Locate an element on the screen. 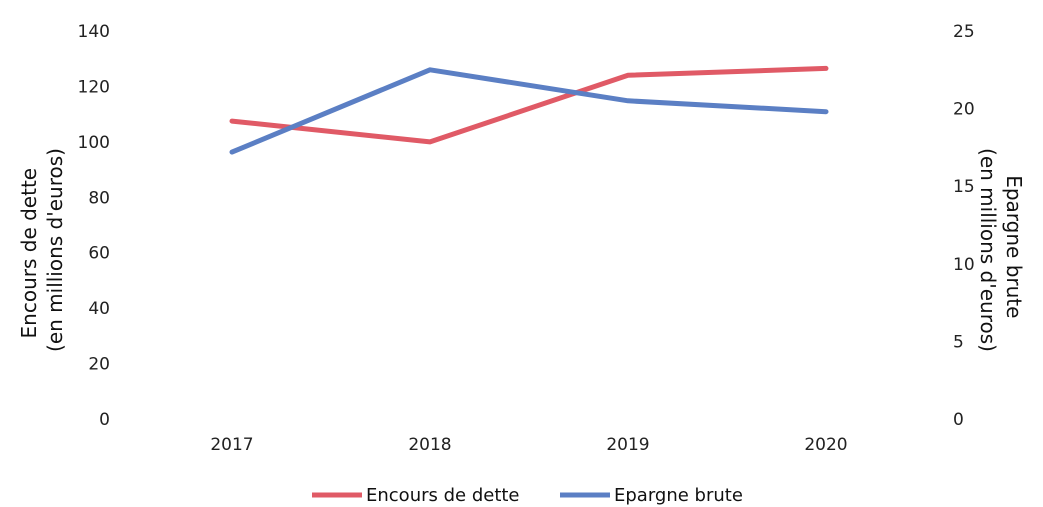 The width and height of the screenshot is (1043, 507). right-axis-tick-label: 0 is located at coordinates (958, 420).